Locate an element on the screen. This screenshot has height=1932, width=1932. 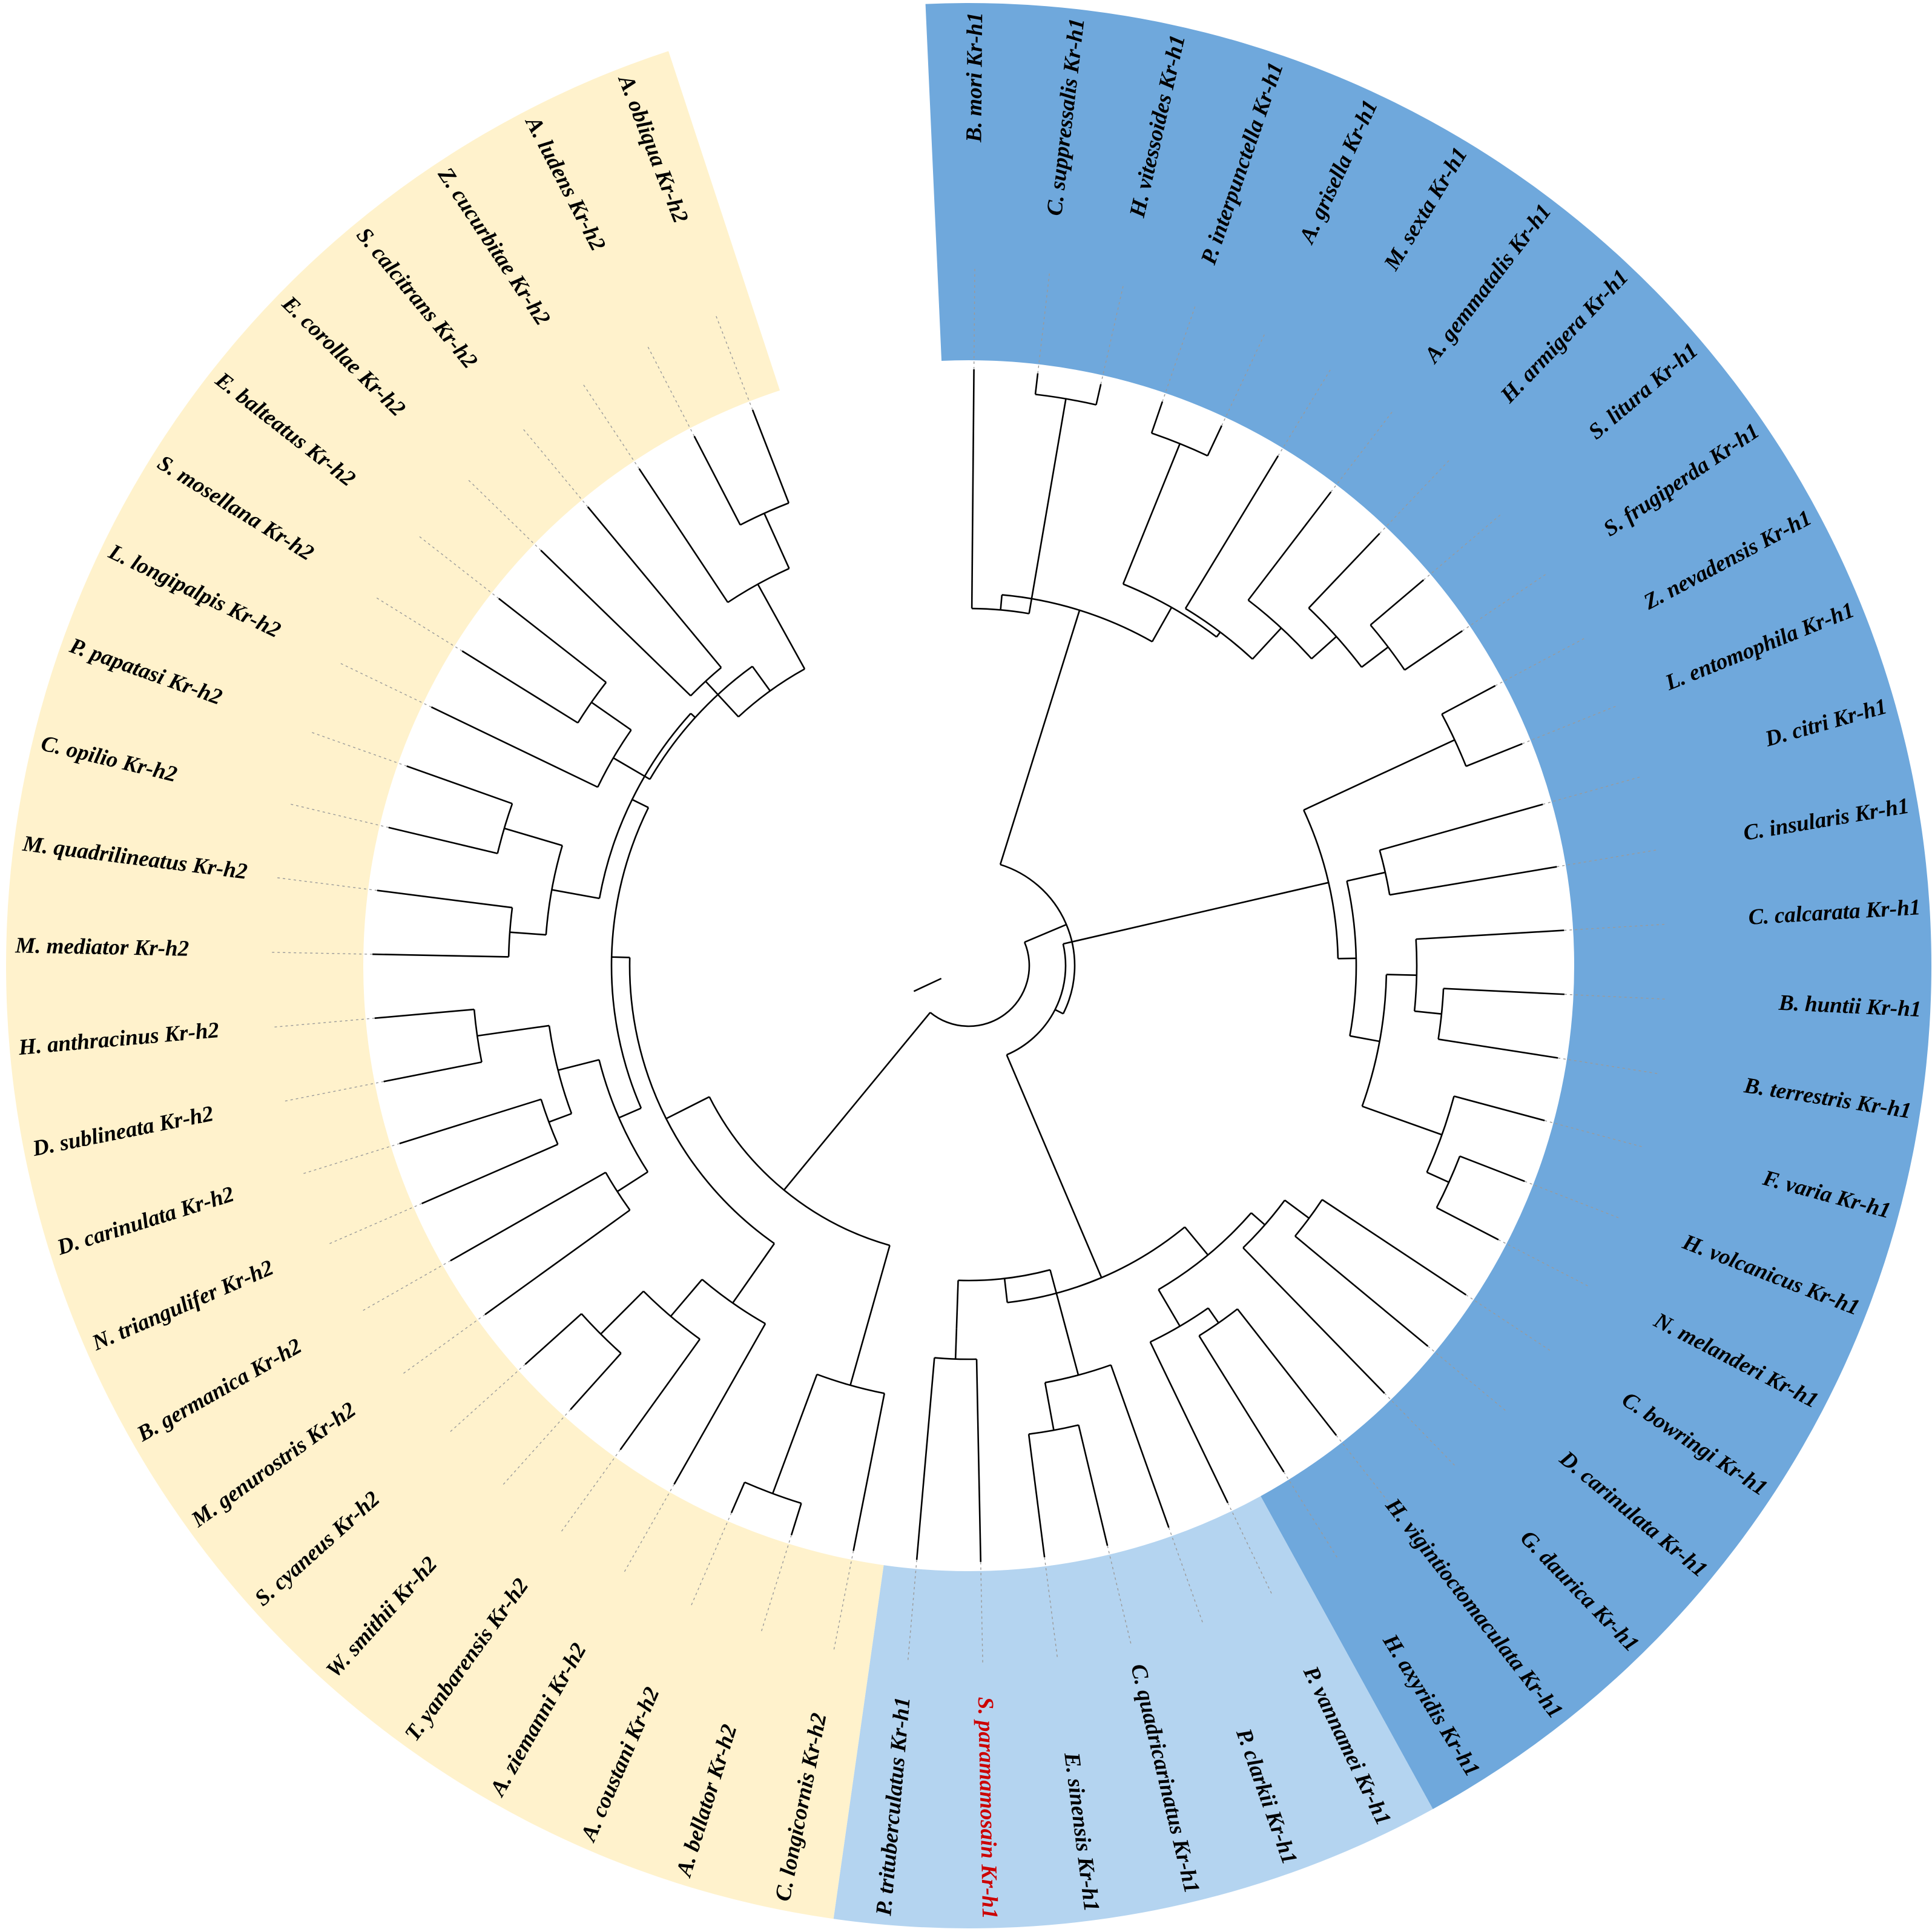
sector-kr-h1-crustacean is located at coordinates (1133, 1712).